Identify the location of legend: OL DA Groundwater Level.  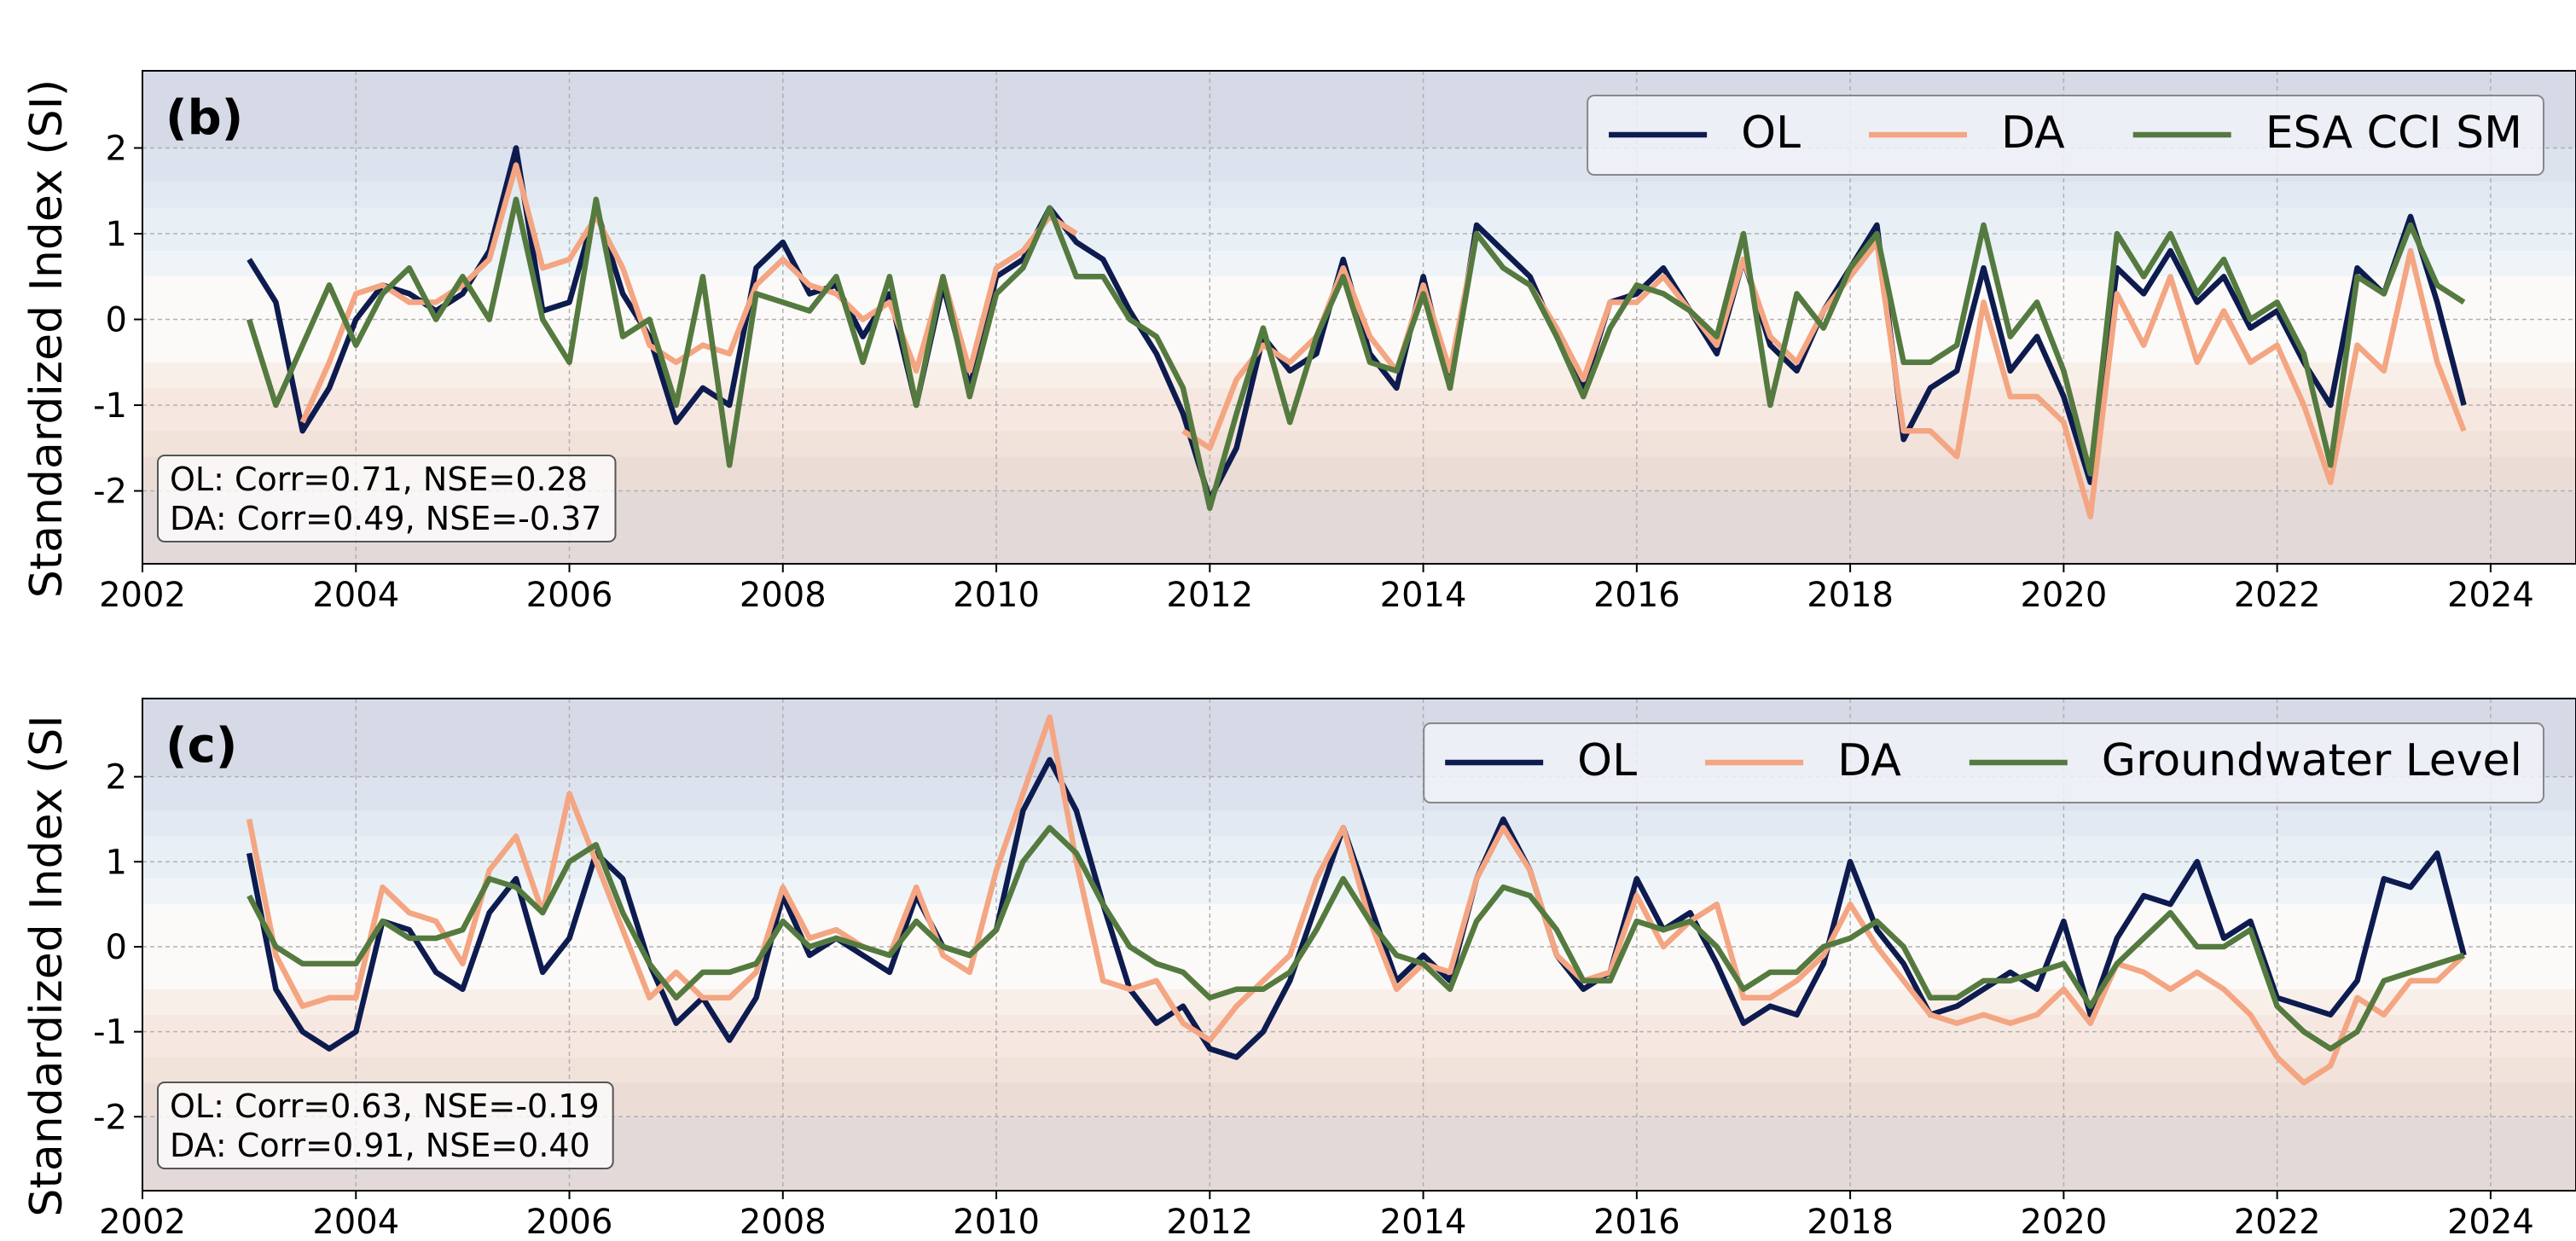
(1983, 762).